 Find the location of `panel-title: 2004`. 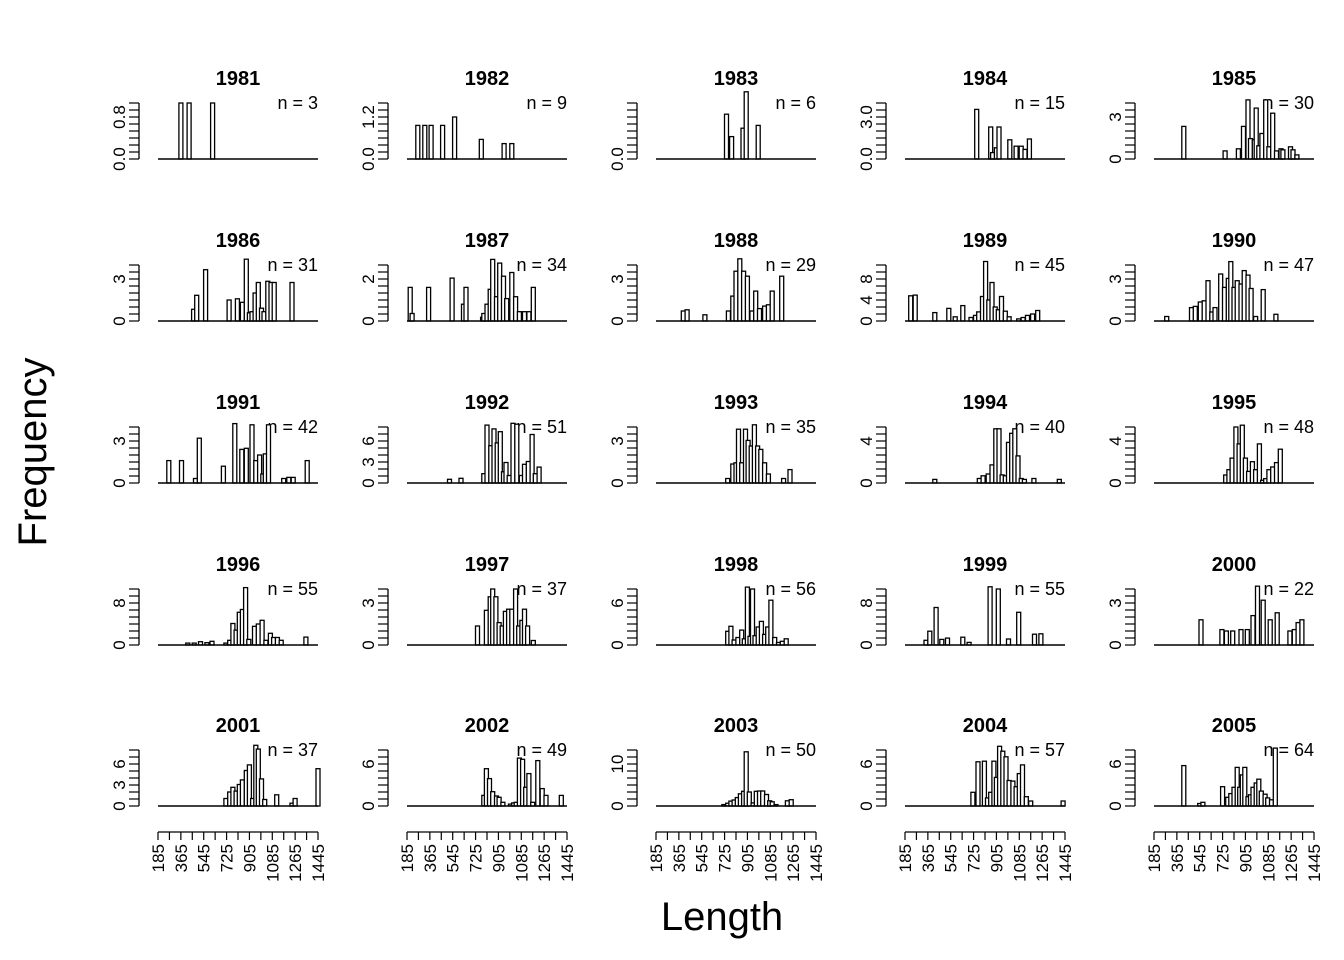

panel-title: 2004 is located at coordinates (985, 726).